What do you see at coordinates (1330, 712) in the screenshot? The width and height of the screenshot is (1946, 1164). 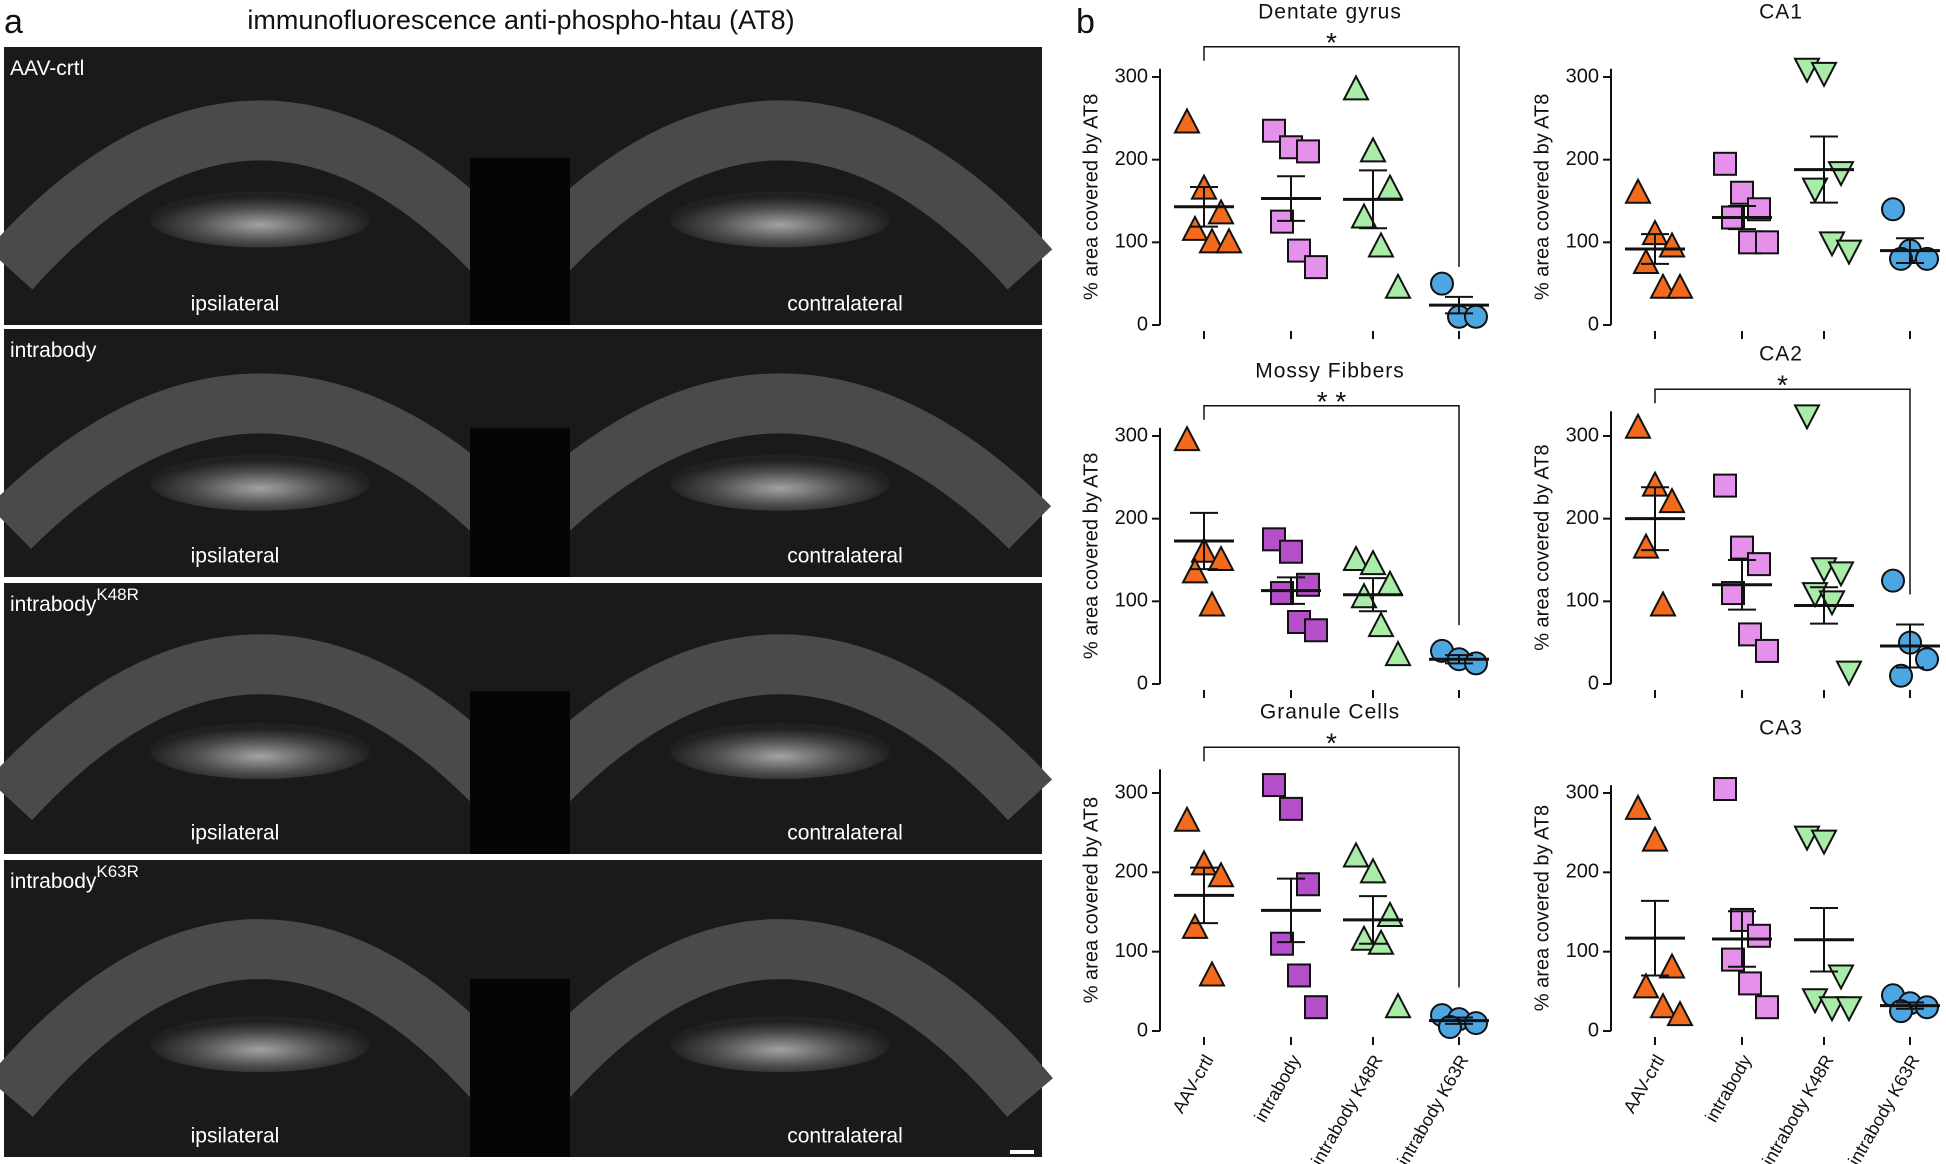 I see `chart-title: Granule Cells` at bounding box center [1330, 712].